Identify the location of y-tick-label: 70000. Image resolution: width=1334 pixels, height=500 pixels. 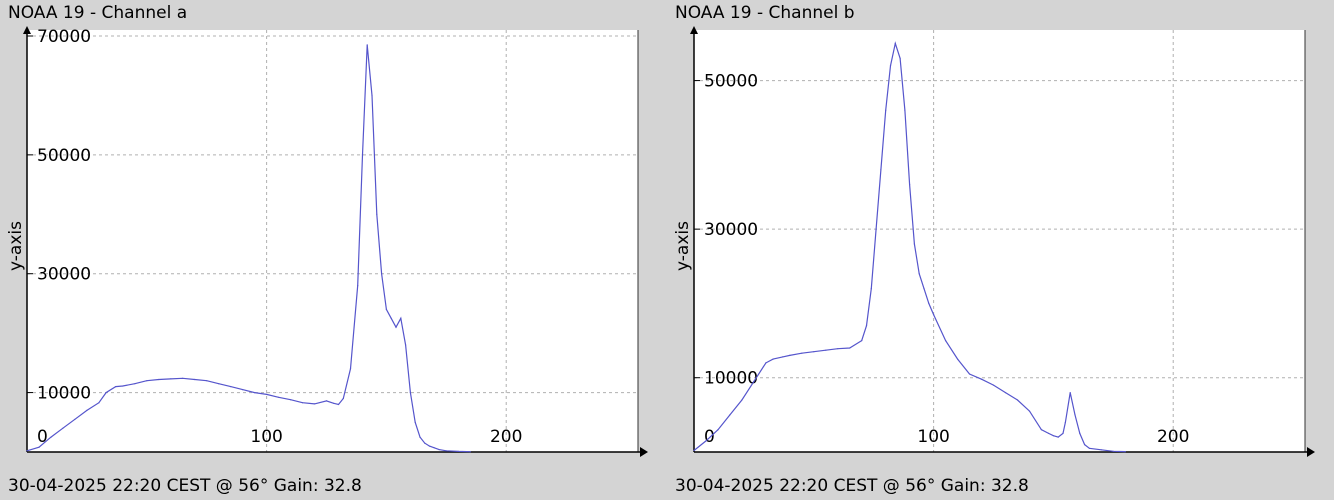
(64, 37).